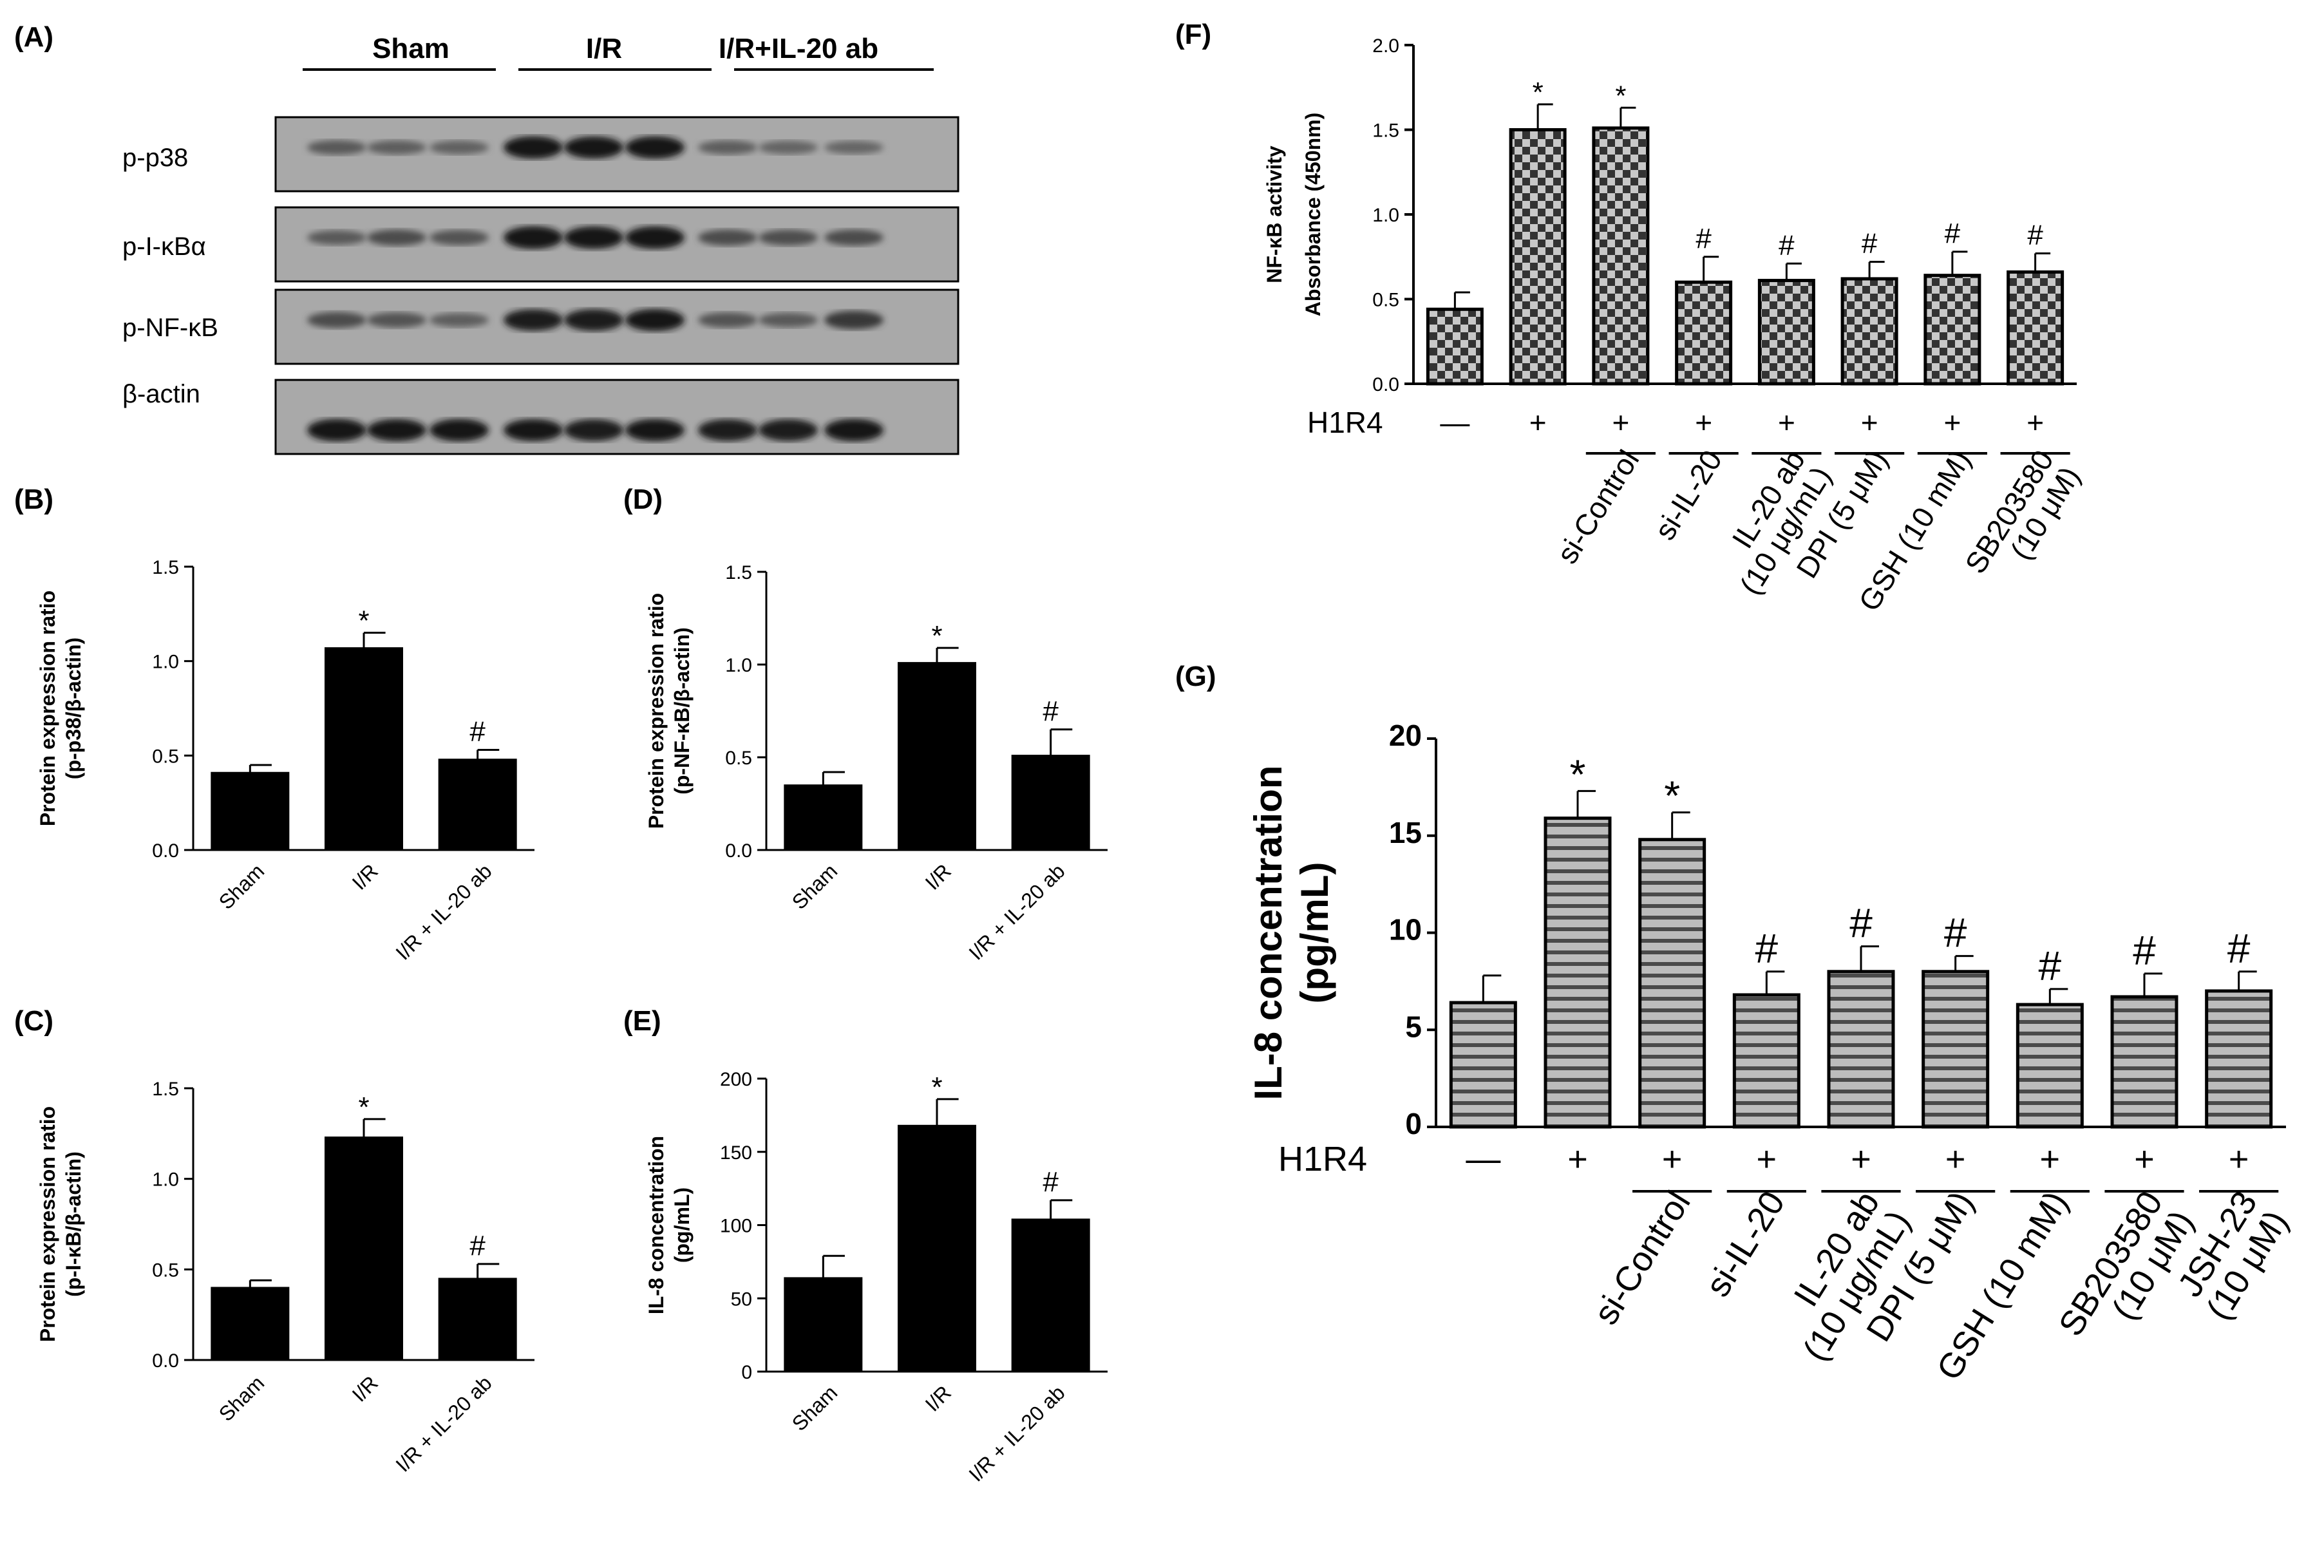 This screenshot has height=1568, width=2324. What do you see at coordinates (161, 394) in the screenshot?
I see `blot-row-label: β-actin` at bounding box center [161, 394].